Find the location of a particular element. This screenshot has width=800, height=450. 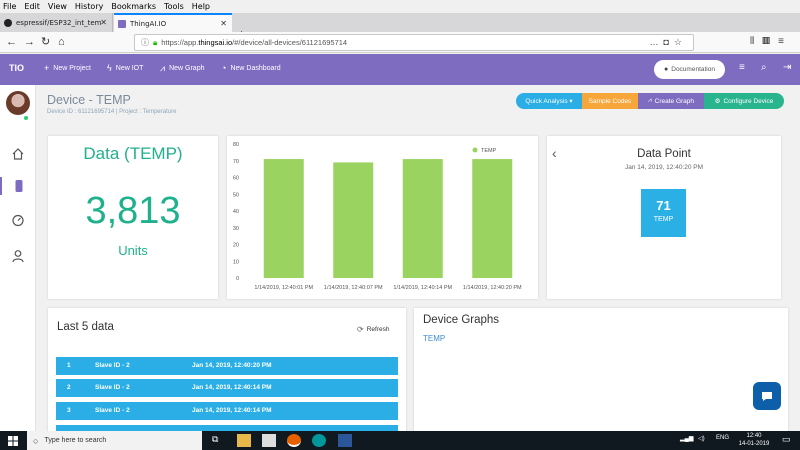

menu-tools: Tools is located at coordinates (174, 6).